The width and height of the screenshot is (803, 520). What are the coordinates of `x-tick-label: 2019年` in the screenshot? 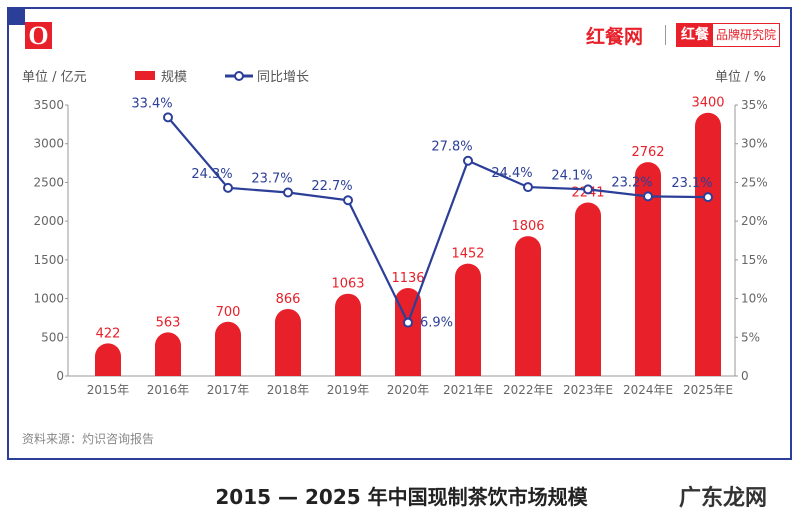 It's located at (348, 390).